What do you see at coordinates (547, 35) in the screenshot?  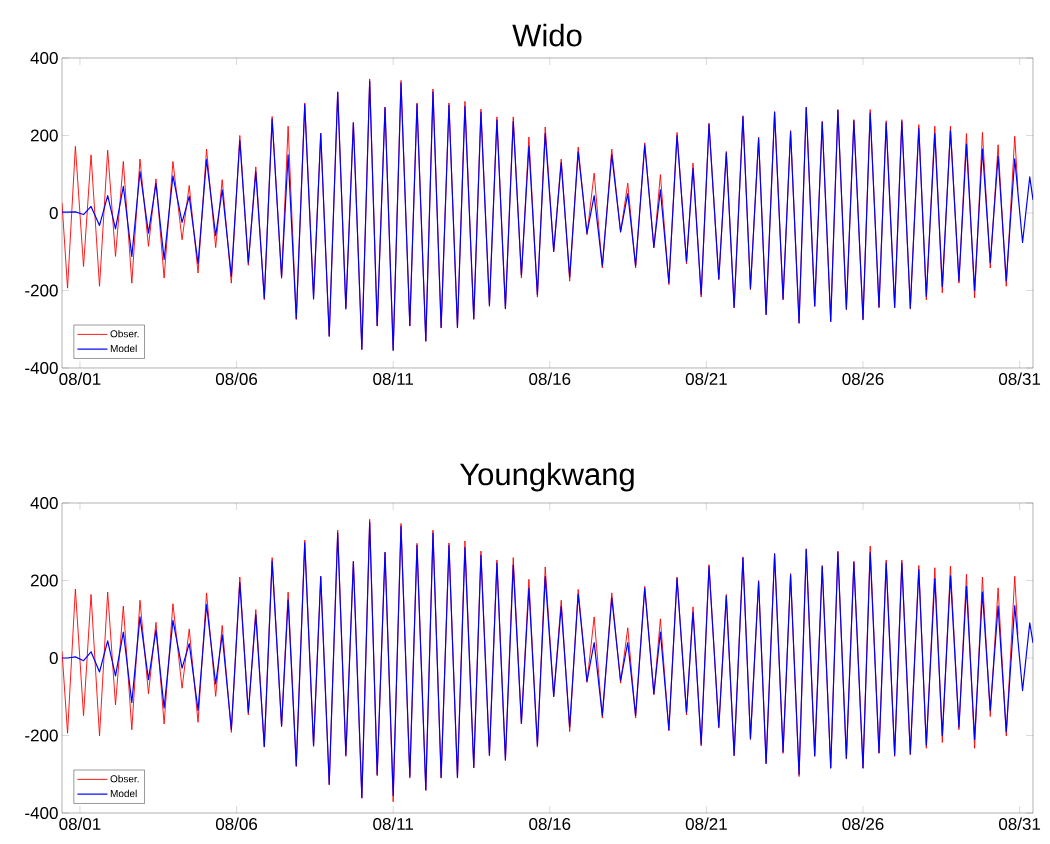 I see `chart-title: Wido` at bounding box center [547, 35].